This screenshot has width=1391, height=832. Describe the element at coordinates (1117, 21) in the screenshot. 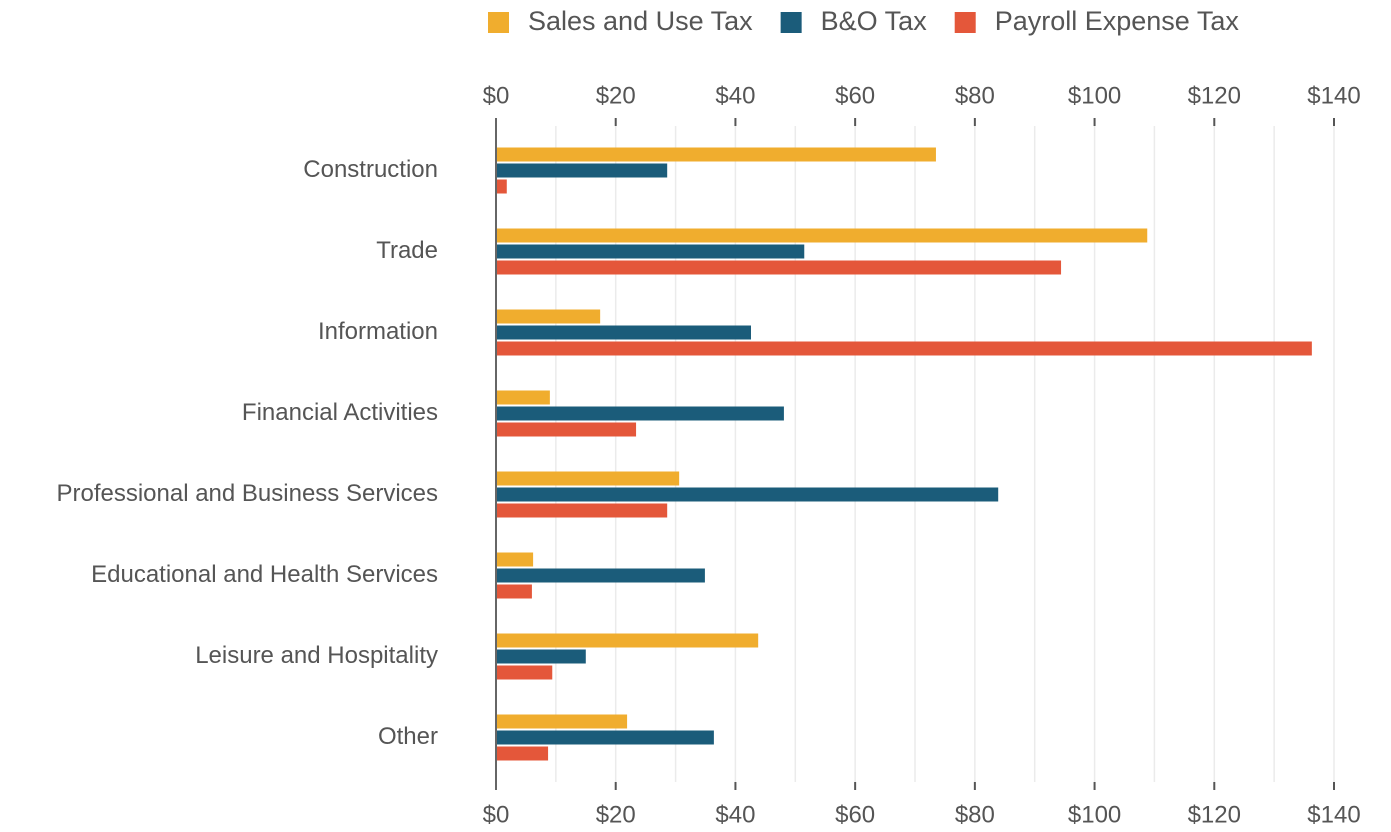

I see `legend-label: Payroll Expense Tax` at that location.